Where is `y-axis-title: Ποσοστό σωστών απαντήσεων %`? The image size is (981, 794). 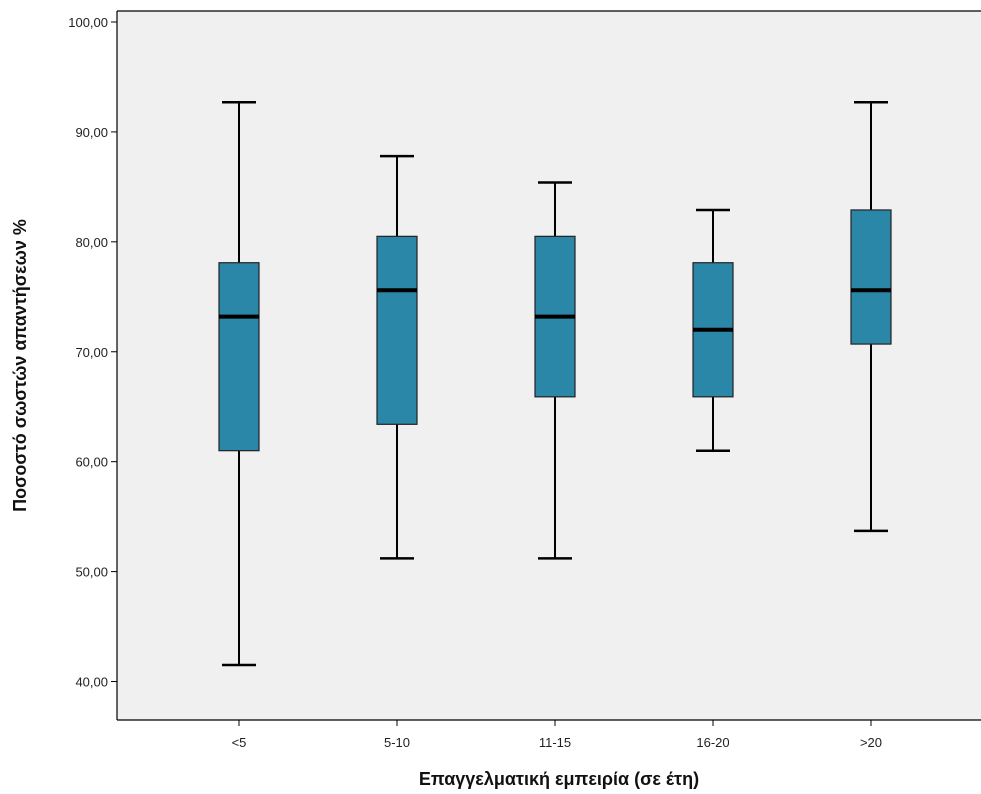 y-axis-title: Ποσοστό σωστών απαντήσεων % is located at coordinates (20, 365).